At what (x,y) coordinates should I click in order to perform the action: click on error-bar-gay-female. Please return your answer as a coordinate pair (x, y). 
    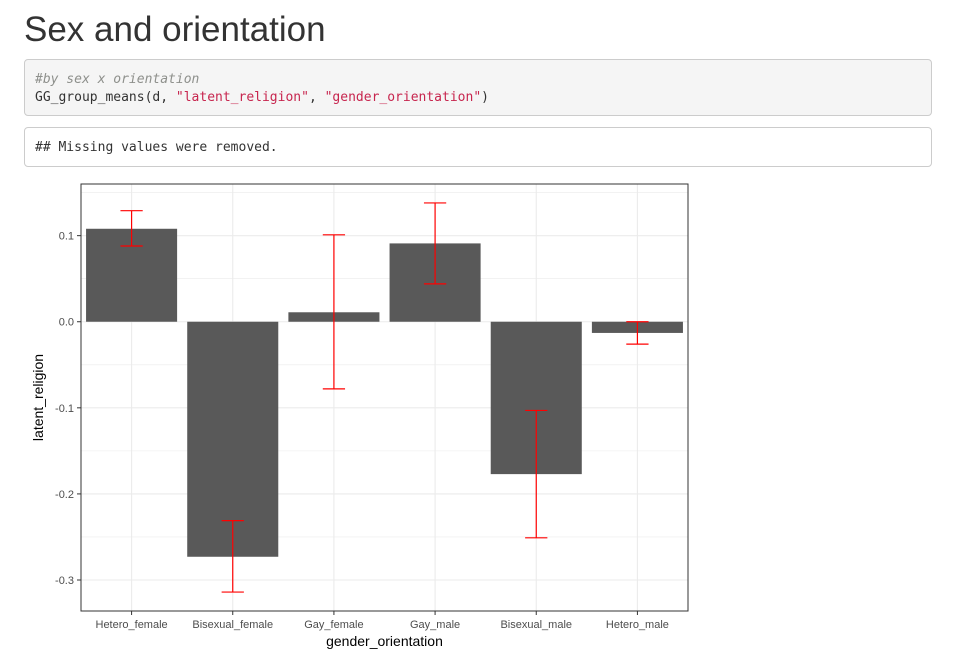
    Looking at the image, I should click on (334, 312).